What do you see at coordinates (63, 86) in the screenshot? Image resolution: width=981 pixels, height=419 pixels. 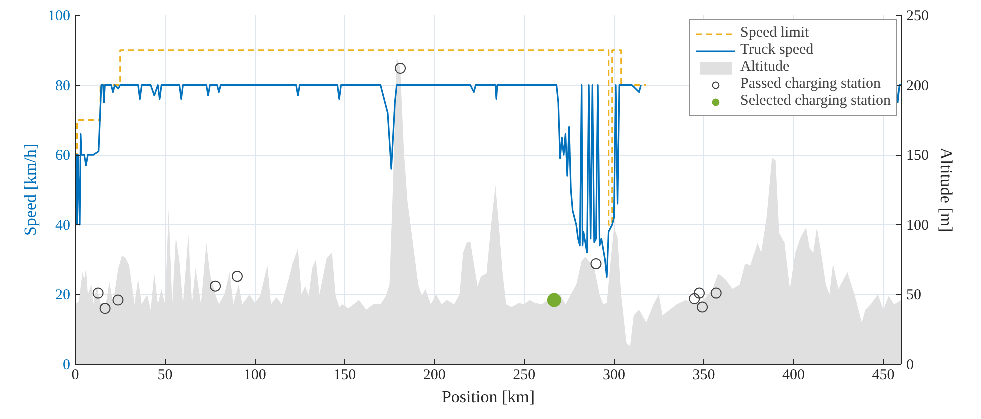 I see `y-tick-label: 80` at bounding box center [63, 86].